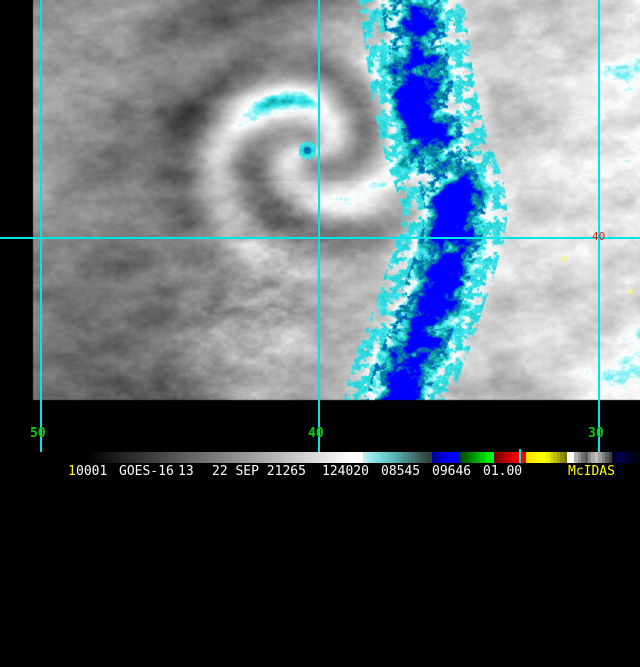  What do you see at coordinates (452, 471) in the screenshot?
I see `status-value-b: 09646` at bounding box center [452, 471].